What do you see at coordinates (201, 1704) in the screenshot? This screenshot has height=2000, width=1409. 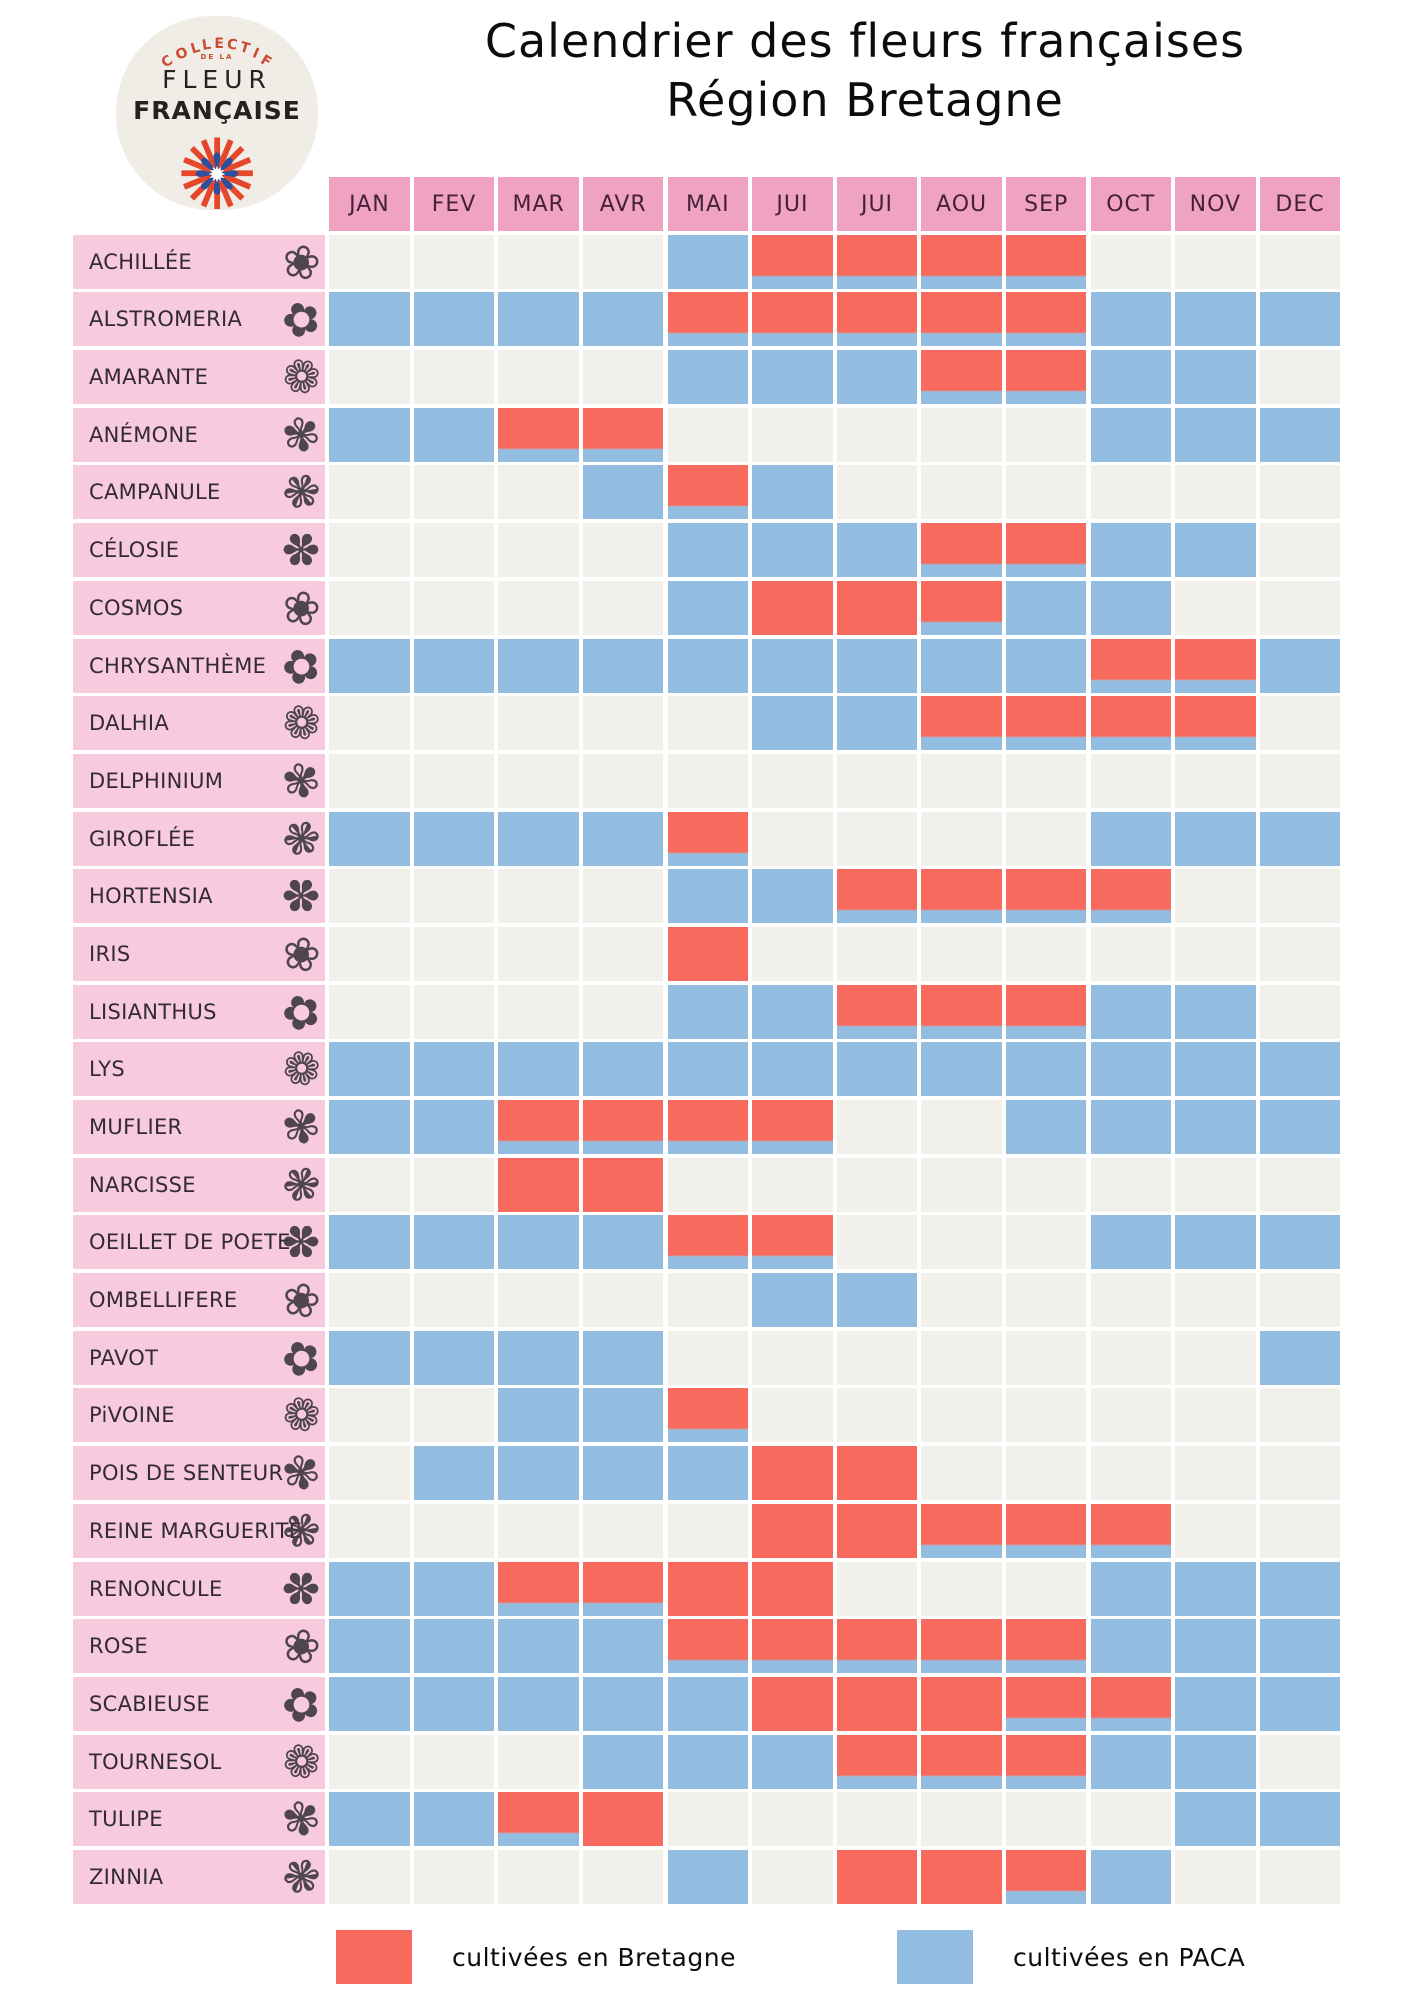 I see `row-label: SCABIEUSE ✿` at bounding box center [201, 1704].